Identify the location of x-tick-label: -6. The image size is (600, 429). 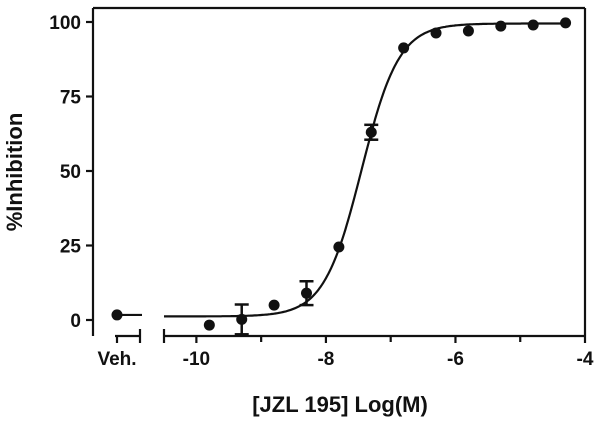
(455, 359).